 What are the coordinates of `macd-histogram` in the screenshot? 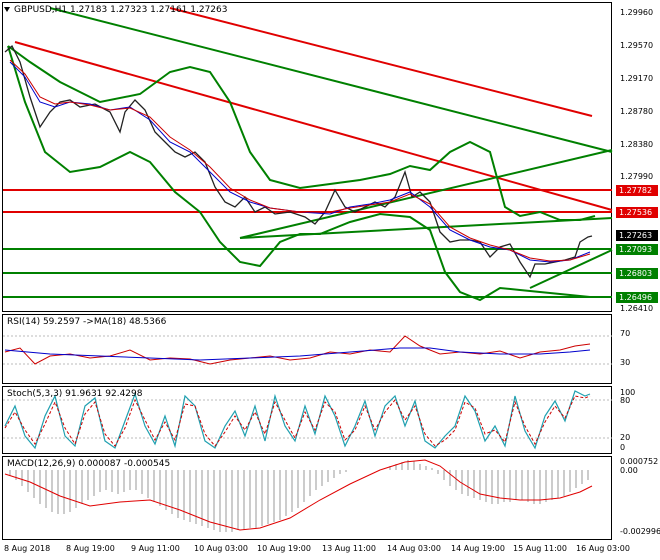 It's located at (299, 496).